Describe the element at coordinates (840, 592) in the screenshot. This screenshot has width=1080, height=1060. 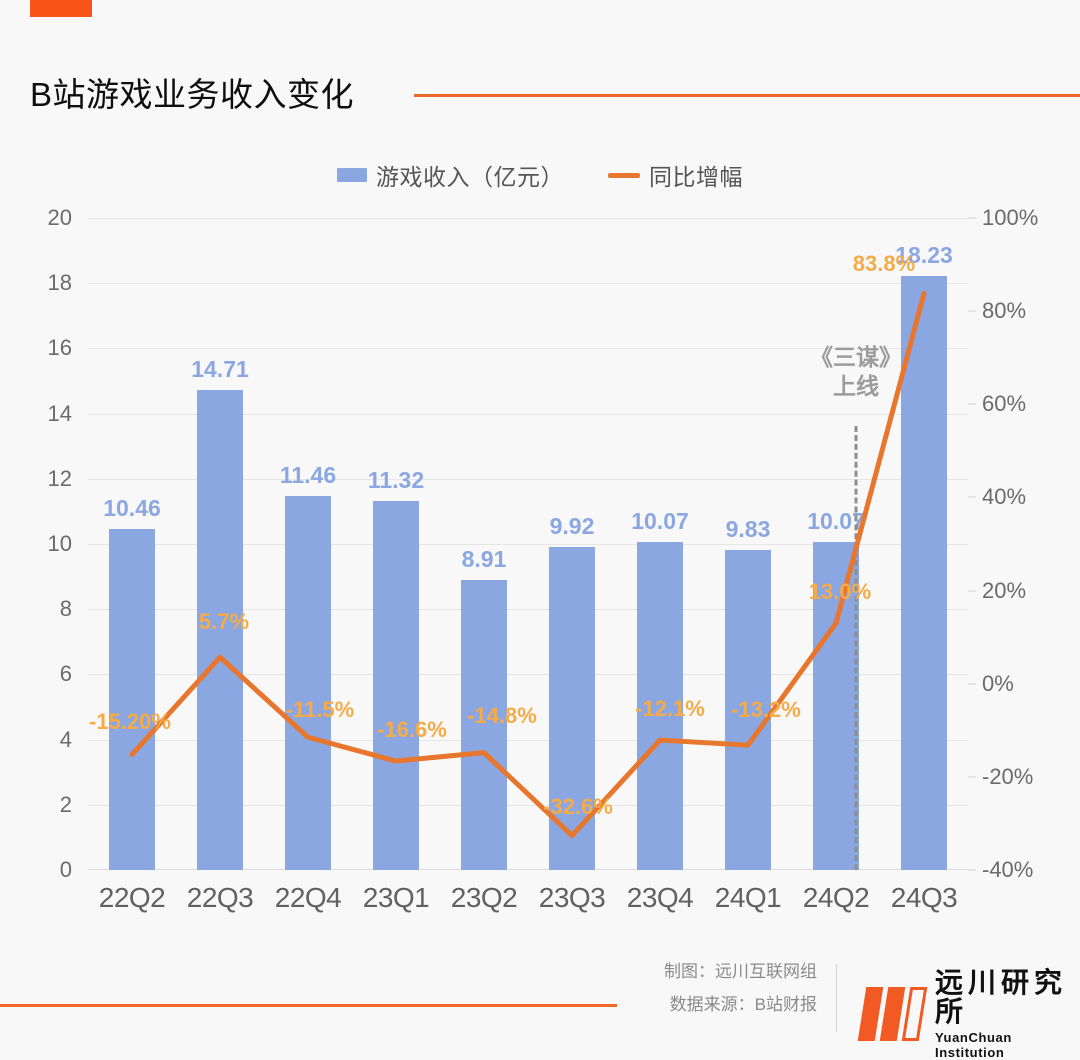
I see `line-value-label: 13.0%` at that location.